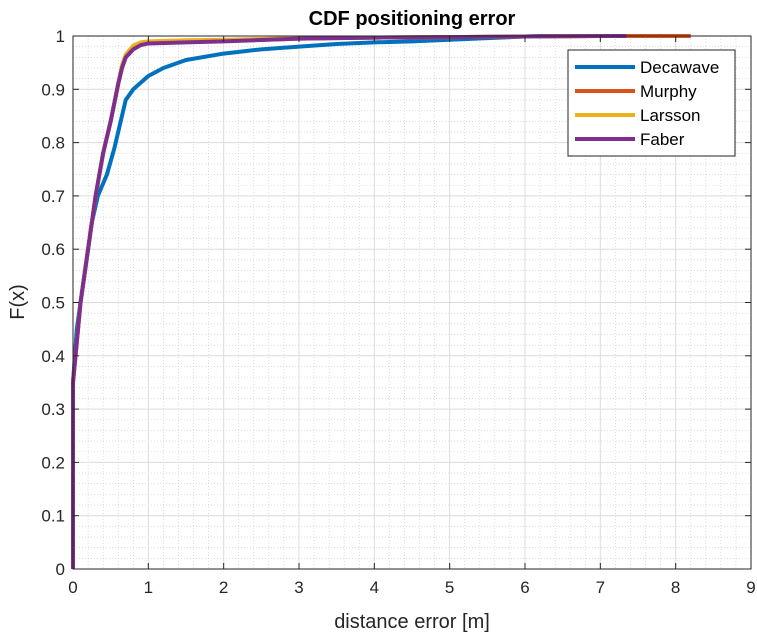  Describe the element at coordinates (53, 249) in the screenshot. I see `y-tick-label: 0.6` at that location.